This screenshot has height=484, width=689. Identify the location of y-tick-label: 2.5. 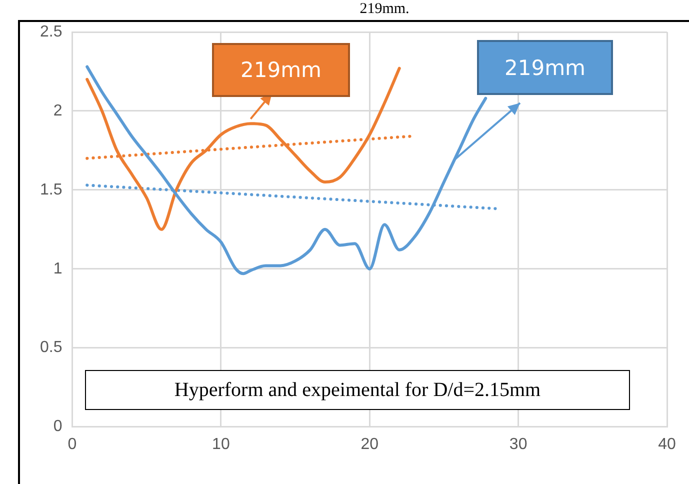
(51, 31).